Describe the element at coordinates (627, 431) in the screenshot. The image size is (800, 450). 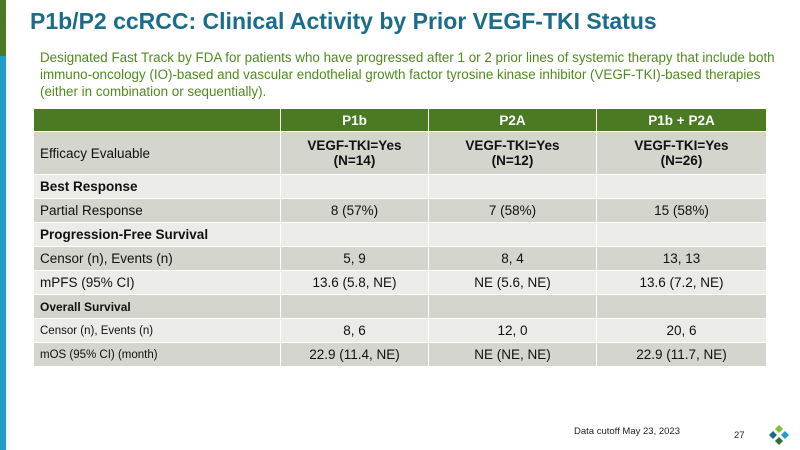
I see `data-cutoff-note: Data cutoff May 23, 2023` at that location.